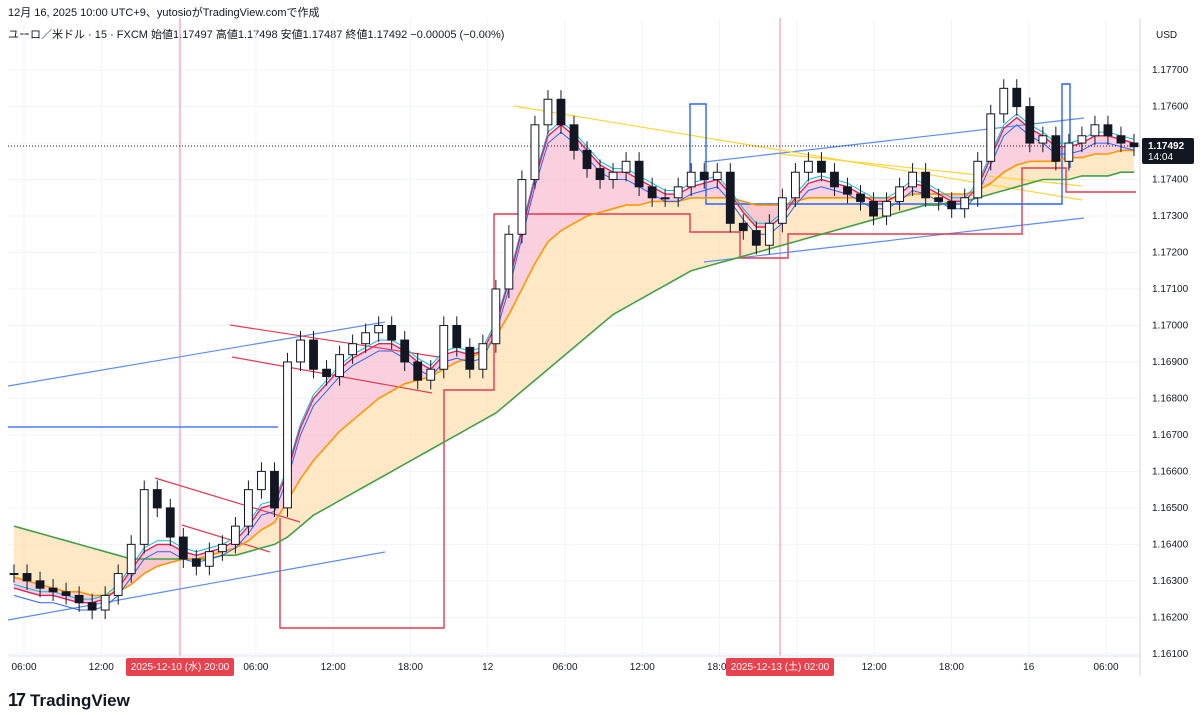 Image resolution: width=1200 pixels, height=723 pixels. What do you see at coordinates (780, 666) in the screenshot?
I see `date-badge-label: 2025-12-13 (土) 02:00` at bounding box center [780, 666].